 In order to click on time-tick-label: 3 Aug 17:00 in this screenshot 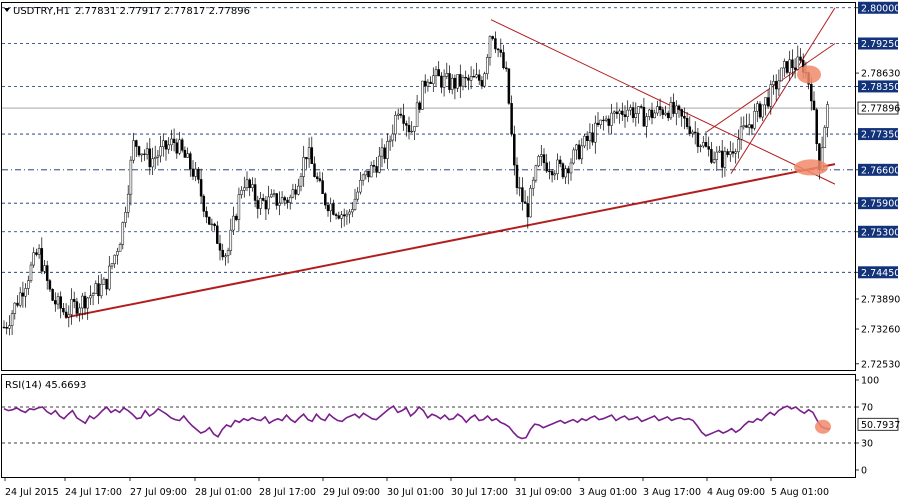, I will do `click(672, 492)`.